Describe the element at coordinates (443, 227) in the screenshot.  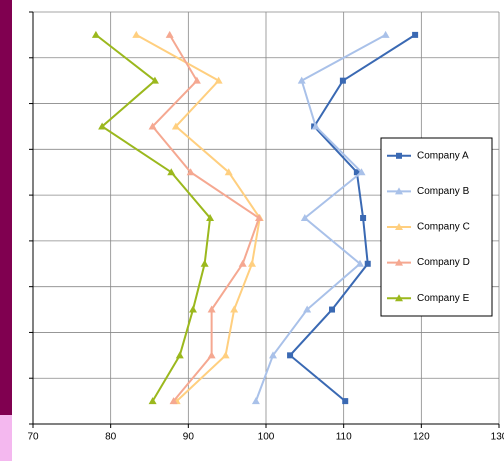
I see `legend-label: Company C` at that location.